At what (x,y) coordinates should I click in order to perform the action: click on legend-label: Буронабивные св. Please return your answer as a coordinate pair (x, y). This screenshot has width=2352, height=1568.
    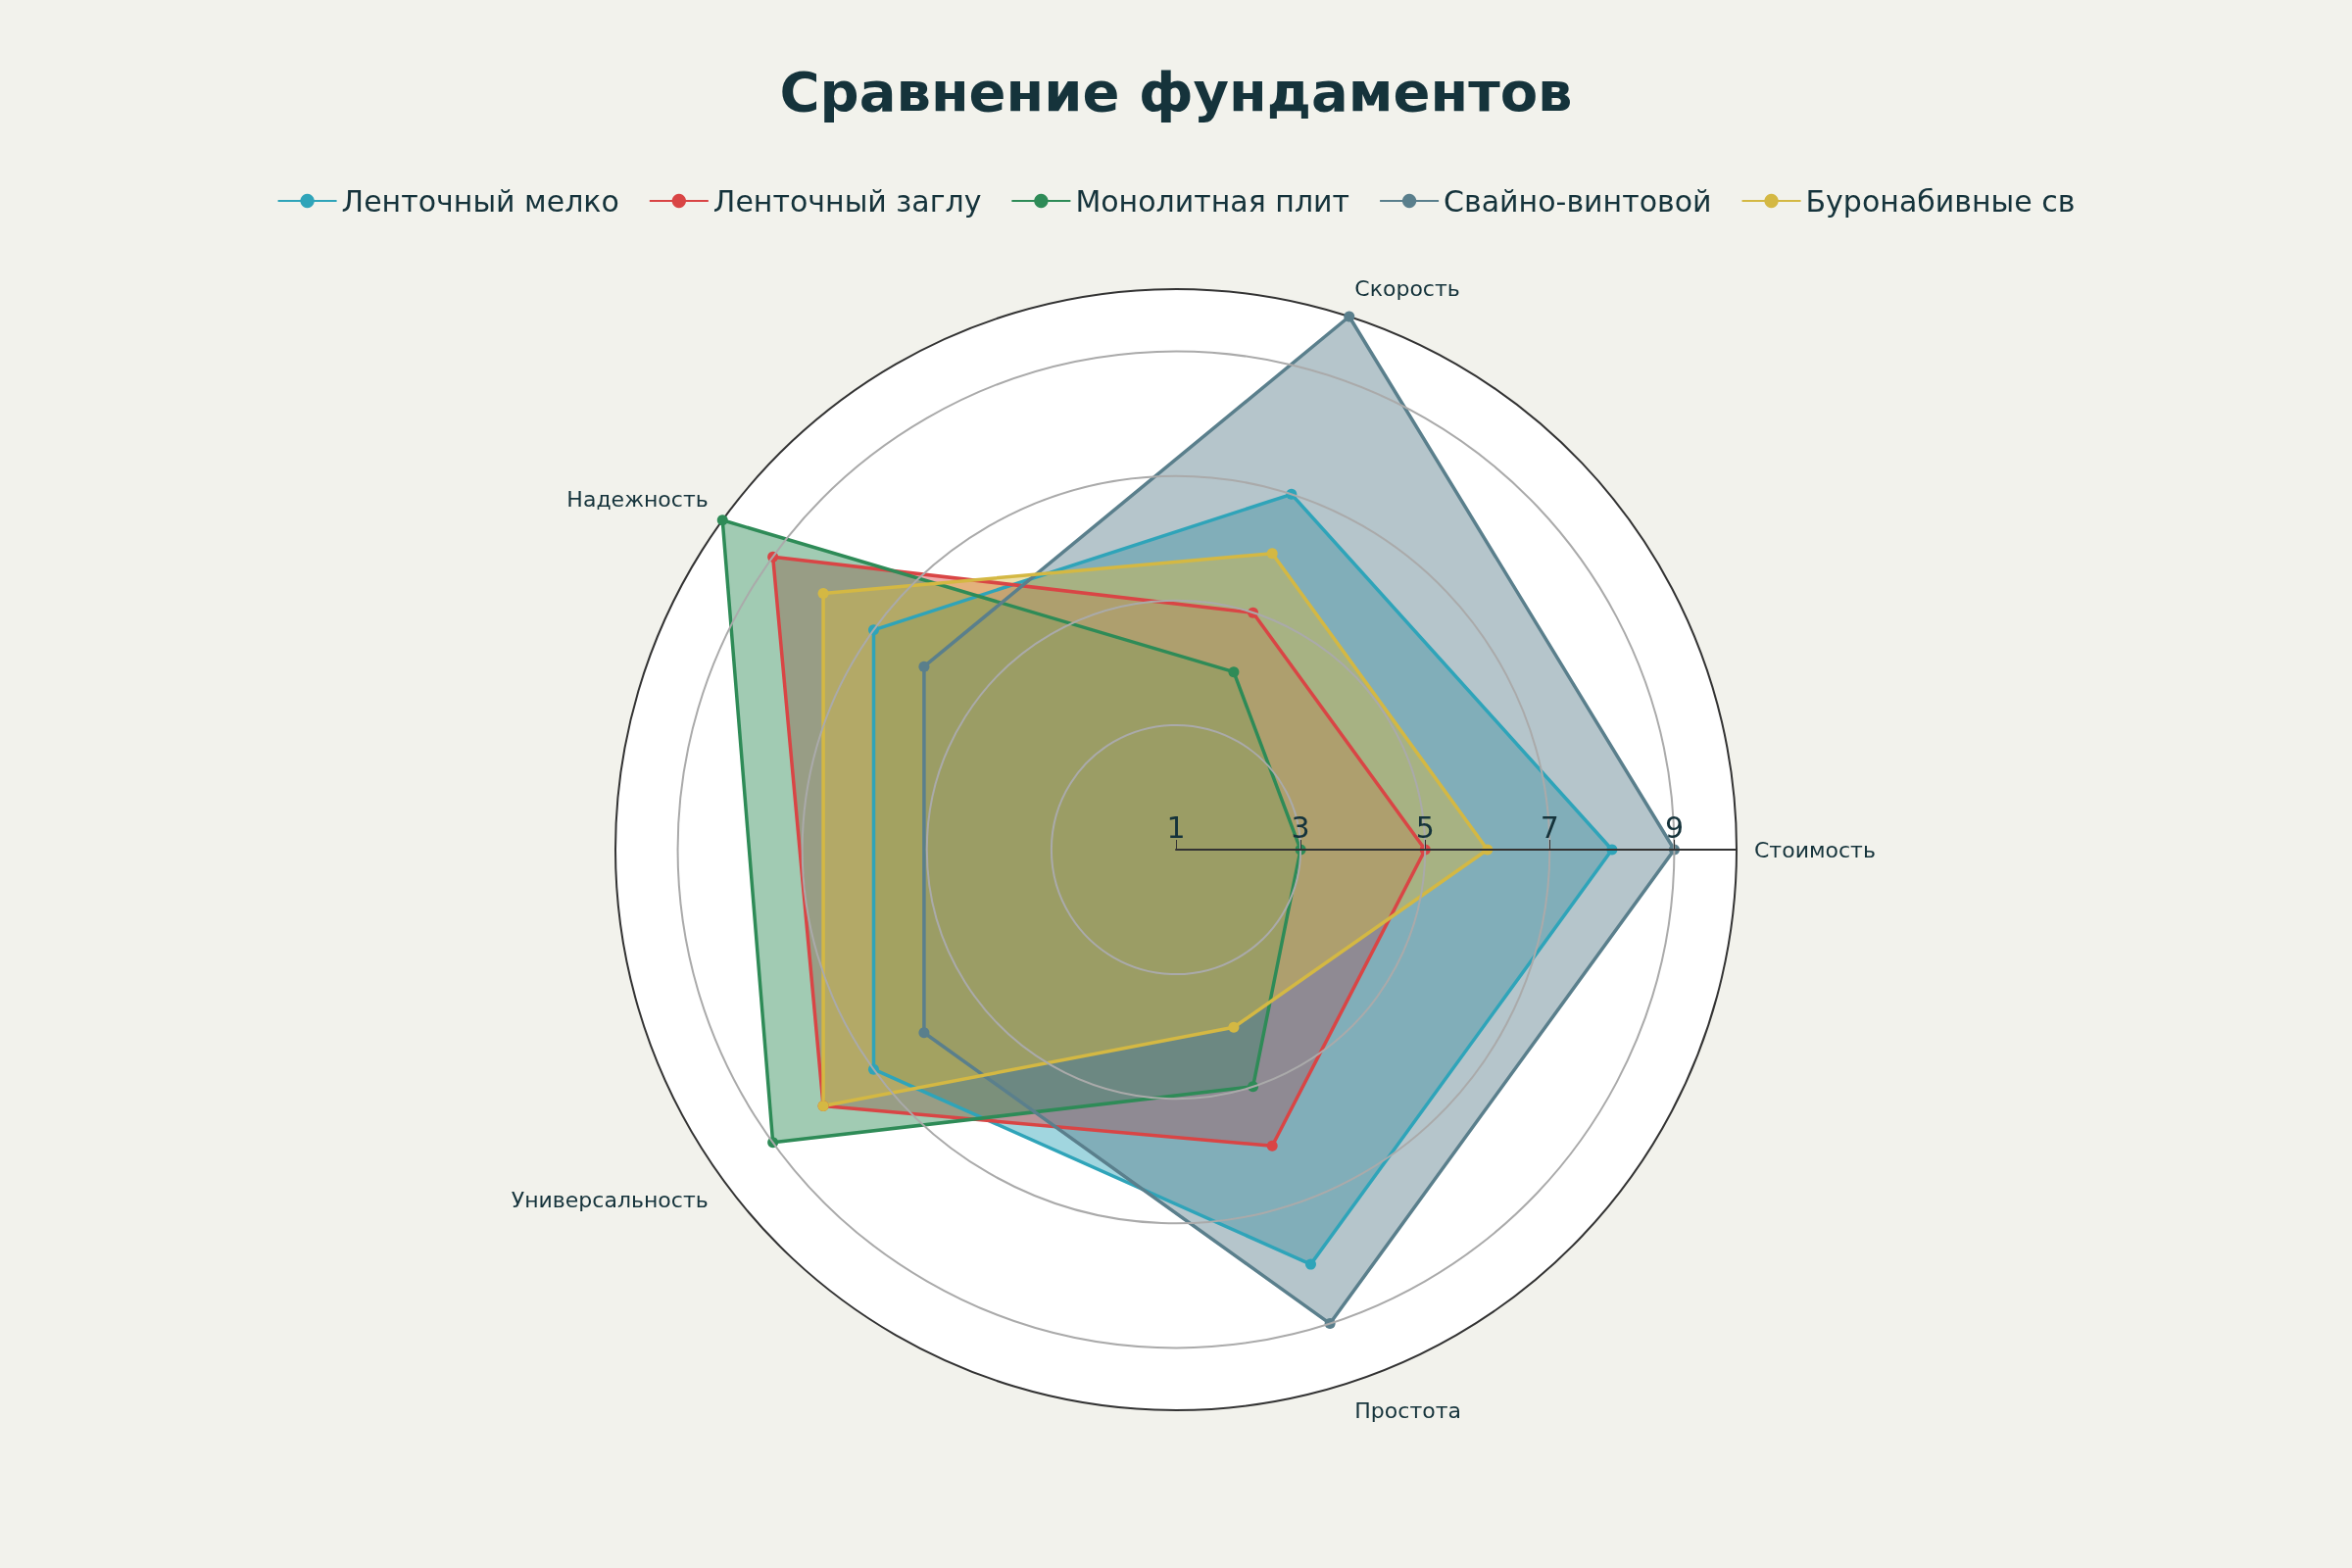
    Looking at the image, I should click on (1940, 201).